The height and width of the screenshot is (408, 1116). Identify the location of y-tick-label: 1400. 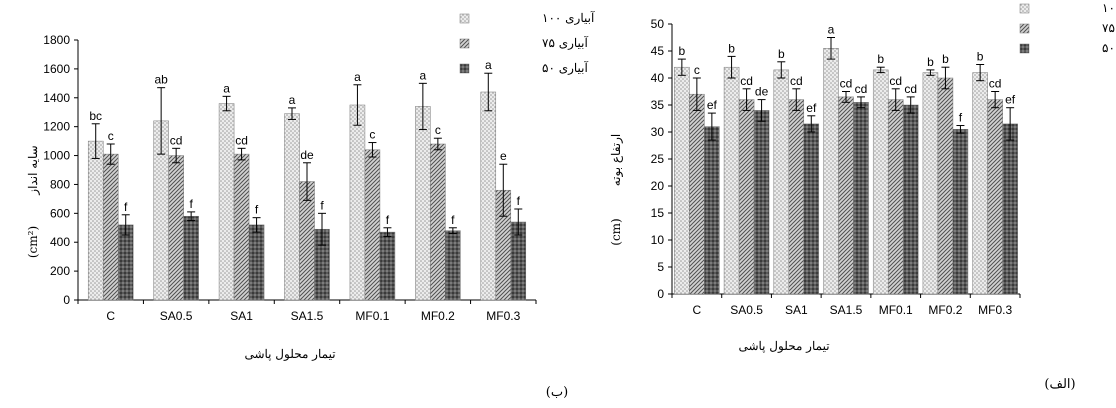
(56, 98).